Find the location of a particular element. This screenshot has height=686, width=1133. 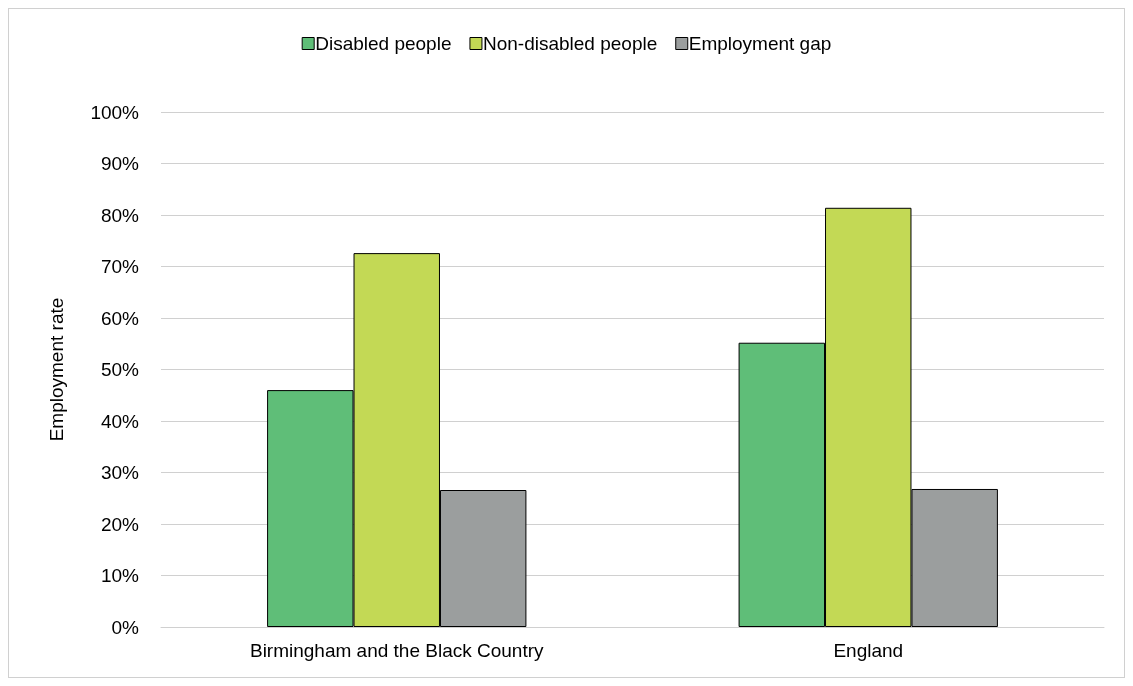

y-tick-label: 80% is located at coordinates (120, 215).